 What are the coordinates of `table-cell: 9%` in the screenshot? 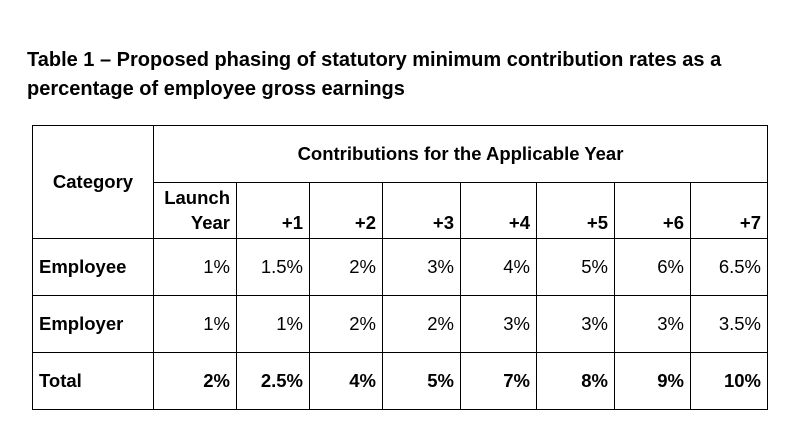 It's located at (652, 381).